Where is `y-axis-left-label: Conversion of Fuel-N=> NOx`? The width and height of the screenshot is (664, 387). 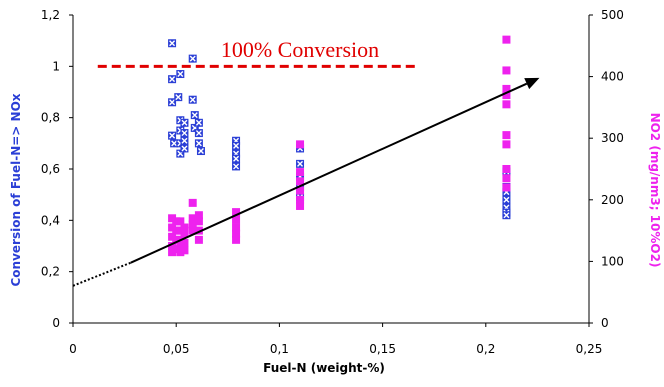 y-axis-left-label: Conversion of Fuel-N=> NOx is located at coordinates (16, 189).